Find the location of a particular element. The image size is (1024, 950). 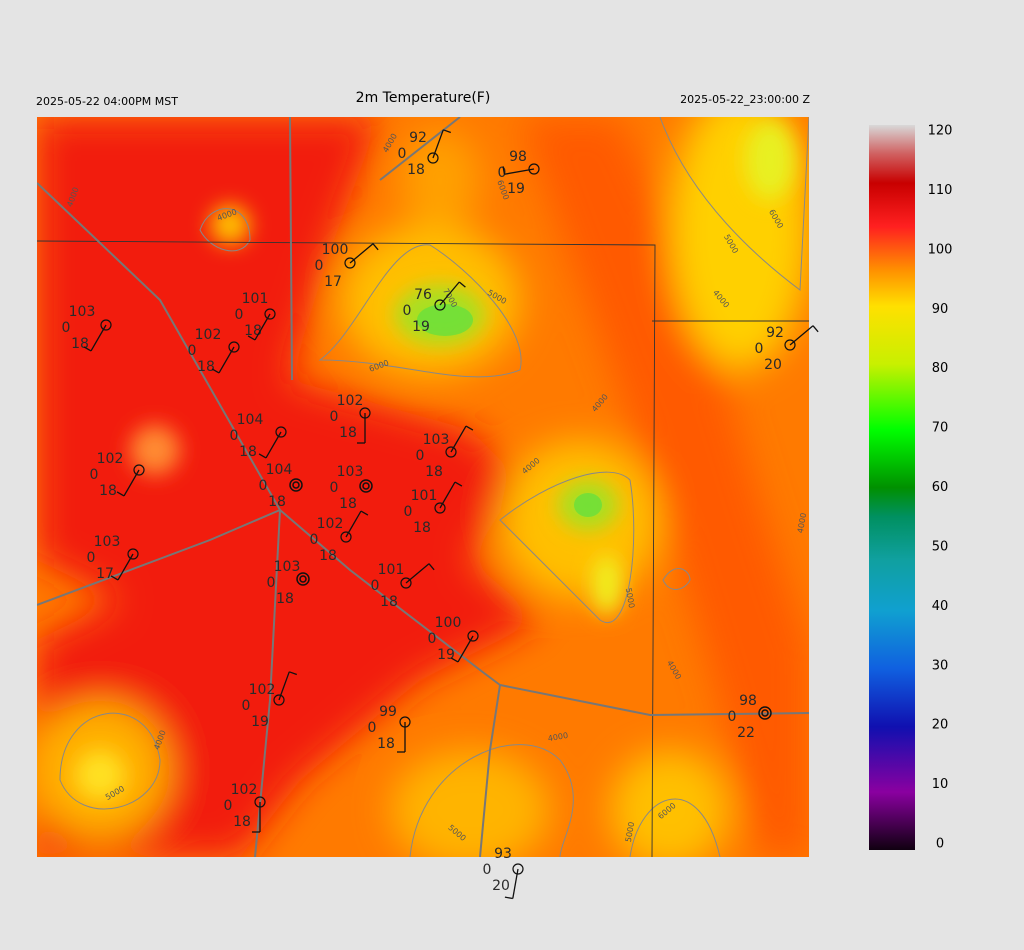

colorbar-tick-label: 90 is located at coordinates (940, 309).